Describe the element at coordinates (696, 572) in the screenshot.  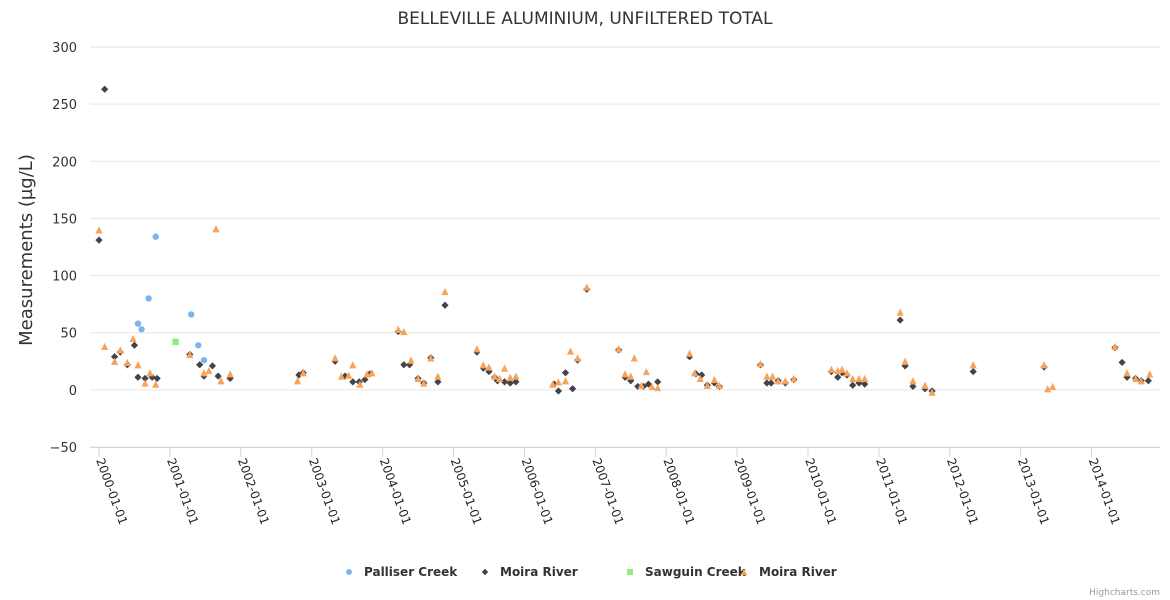
I see `legend-label: Sawguin Creek` at that location.